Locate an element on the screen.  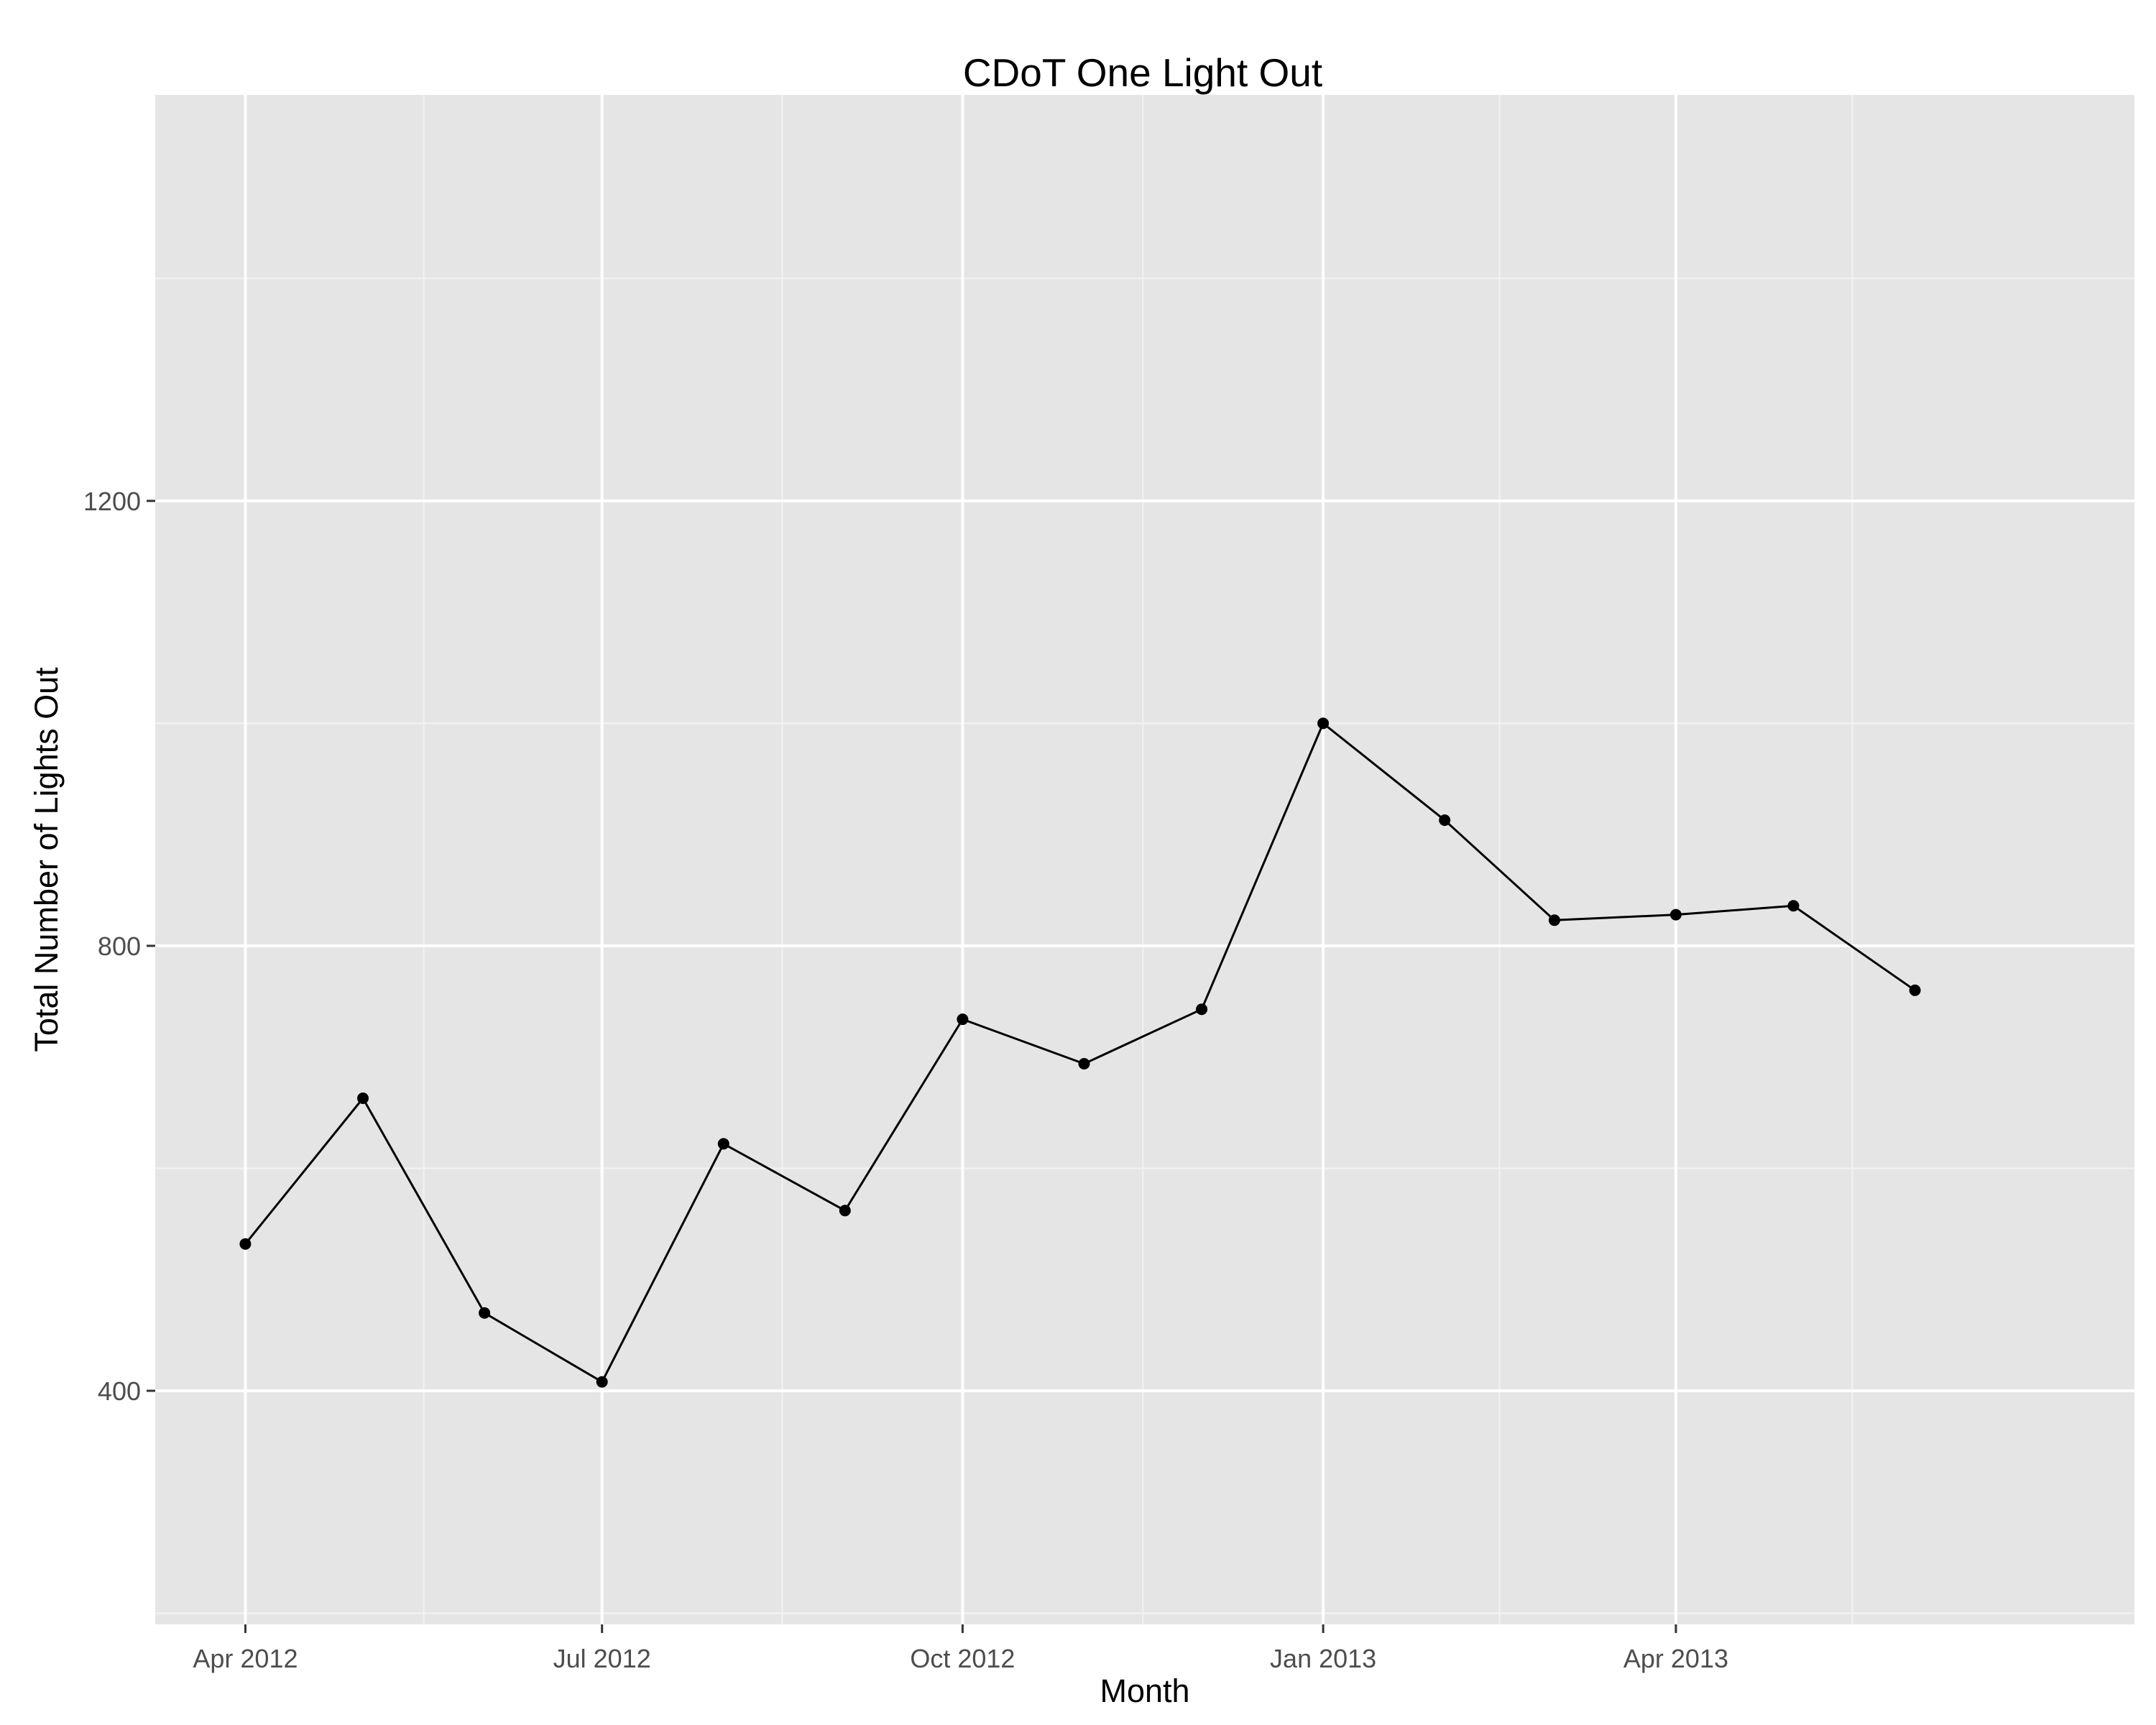
y-tick-label-1200: 1200 is located at coordinates (112, 501).